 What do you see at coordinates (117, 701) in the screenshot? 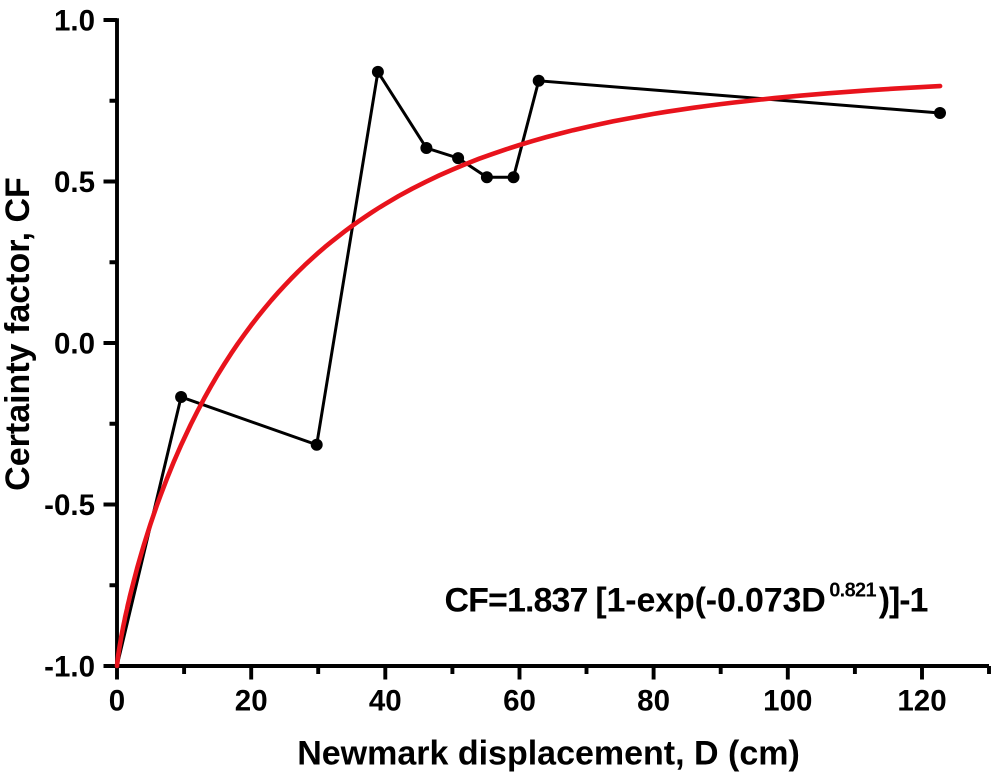
I see `svg-text: 0` at bounding box center [117, 701].